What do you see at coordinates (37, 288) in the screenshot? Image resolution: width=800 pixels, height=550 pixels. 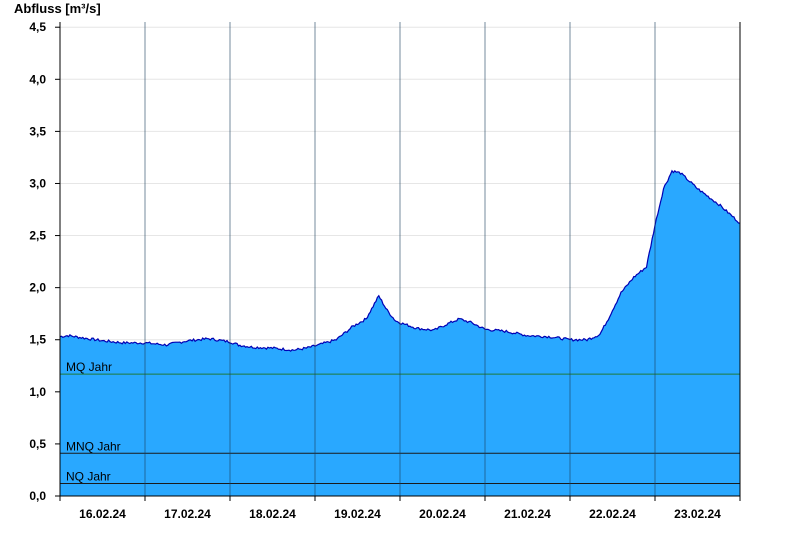 I see `y-tick-label: 2,0` at bounding box center [37, 288].